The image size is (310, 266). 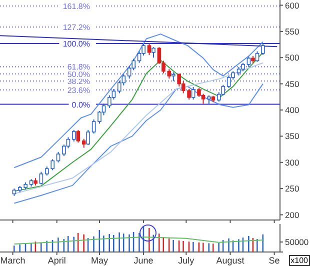 What do you see at coordinates (292, 83) in the screenshot?
I see `y-tick-label: 450` at bounding box center [292, 83].